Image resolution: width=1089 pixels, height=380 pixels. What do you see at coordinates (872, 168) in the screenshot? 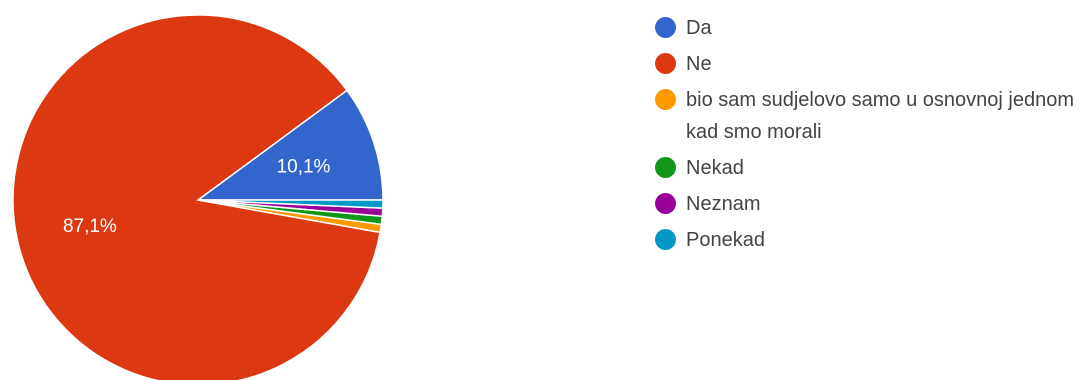
I see `legend-item-3: Nekad` at bounding box center [872, 168].